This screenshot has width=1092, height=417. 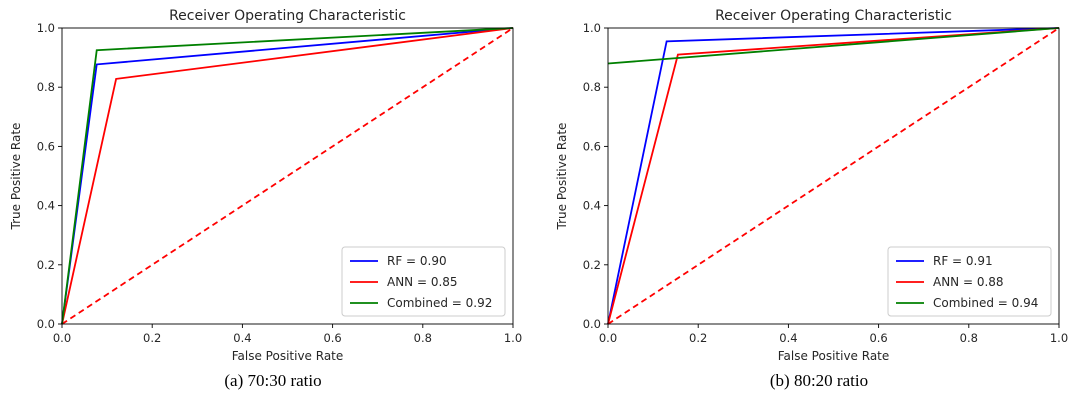 I want to click on legend-entry: Combined = 0.94, so click(x=985, y=303).